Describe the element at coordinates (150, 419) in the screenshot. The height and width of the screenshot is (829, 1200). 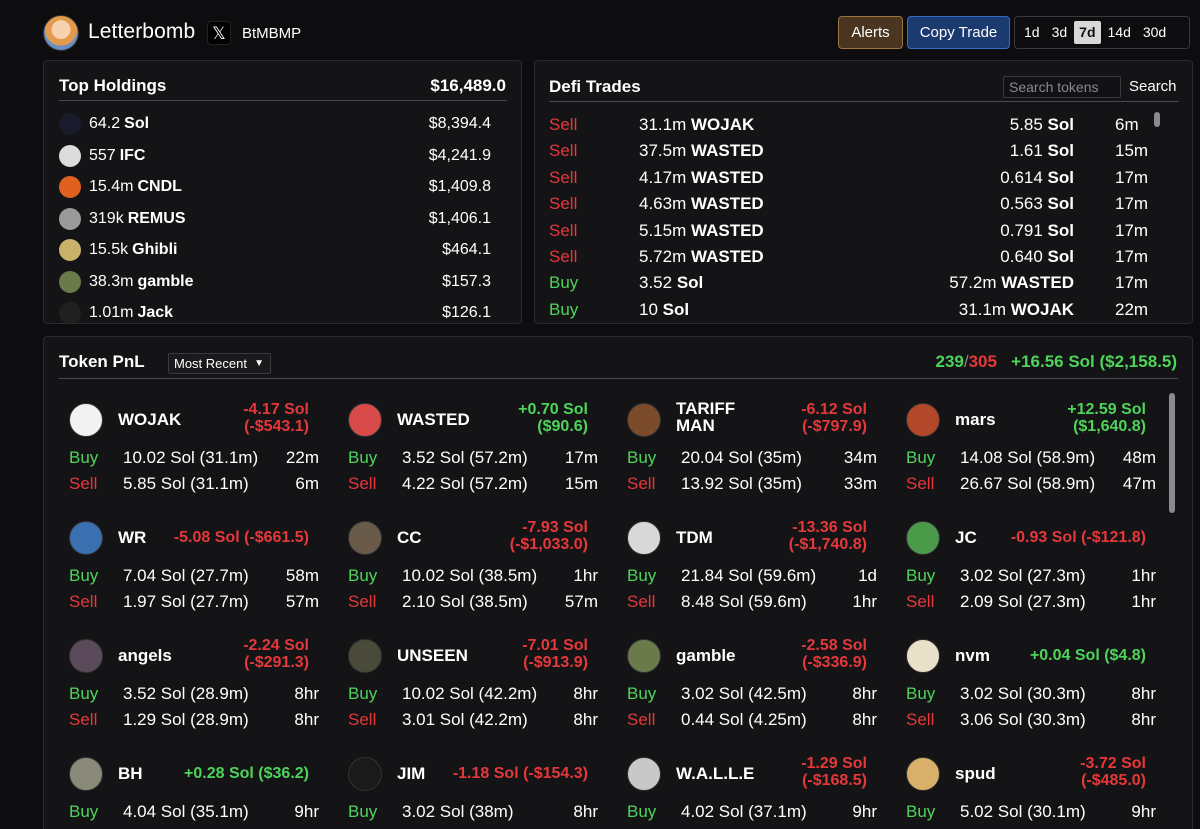
I see `token-name: WOJAK` at that location.